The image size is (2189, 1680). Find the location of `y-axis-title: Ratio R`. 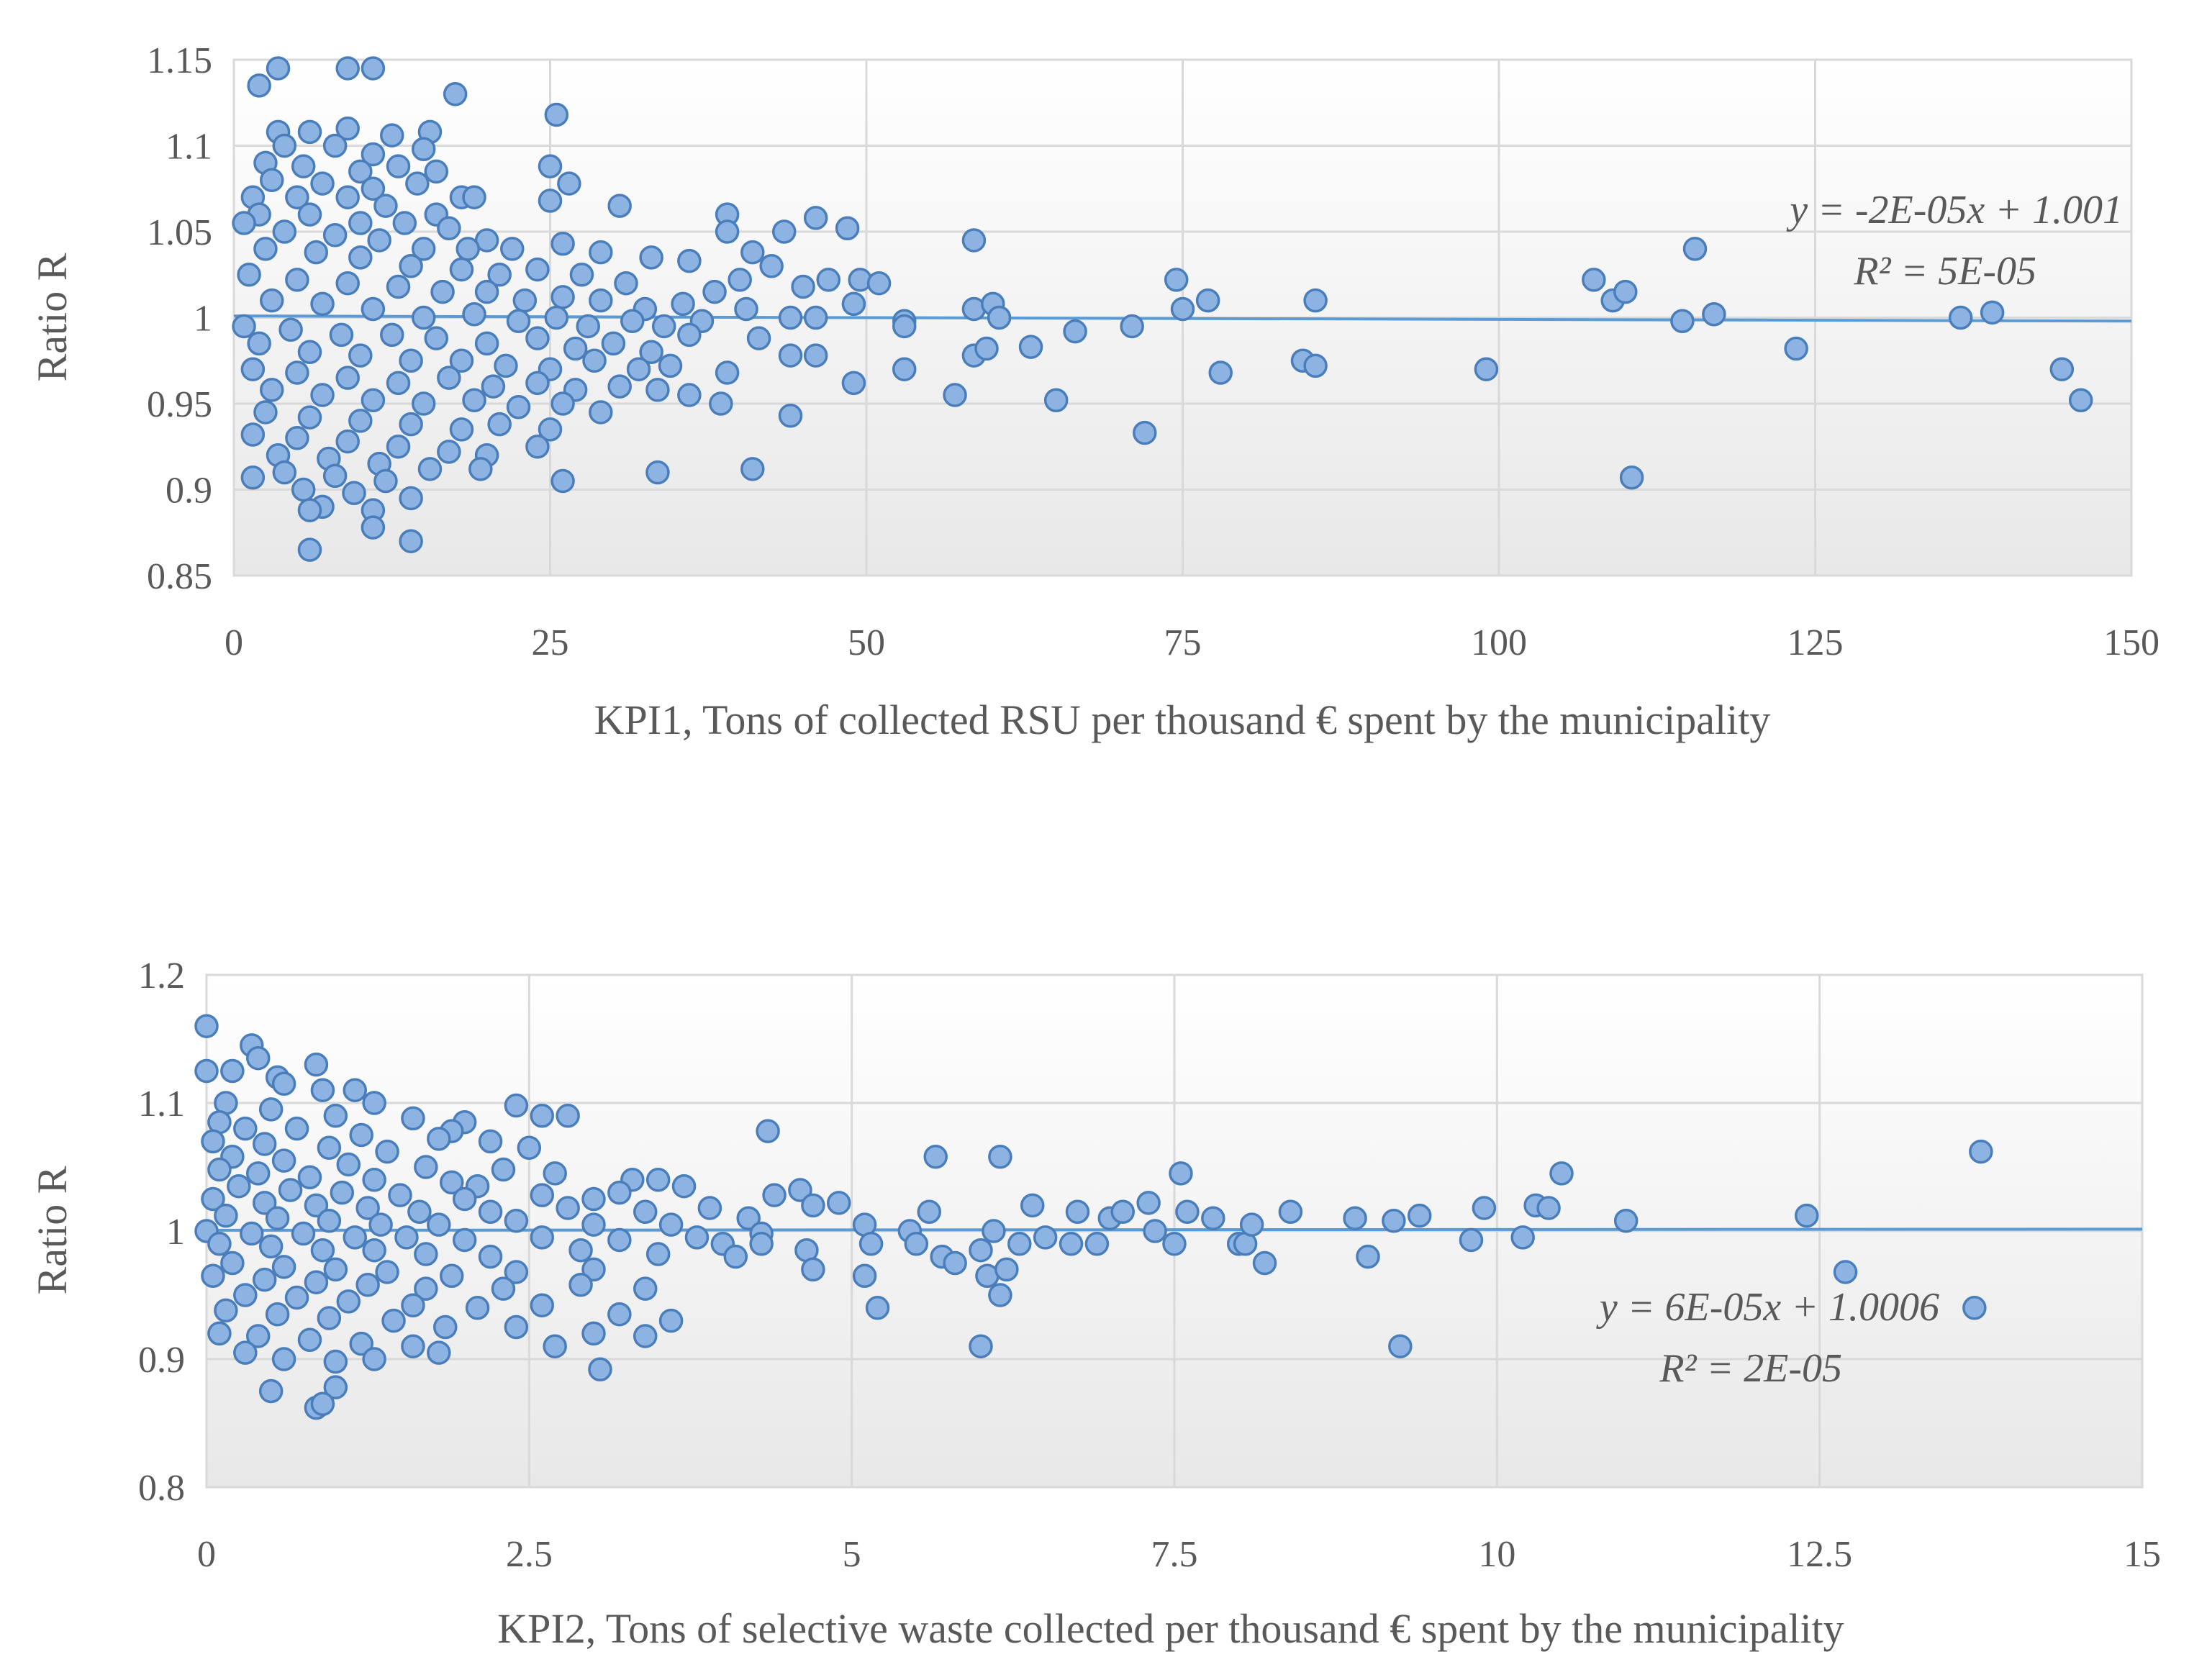

y-axis-title: Ratio R is located at coordinates (52, 1230).